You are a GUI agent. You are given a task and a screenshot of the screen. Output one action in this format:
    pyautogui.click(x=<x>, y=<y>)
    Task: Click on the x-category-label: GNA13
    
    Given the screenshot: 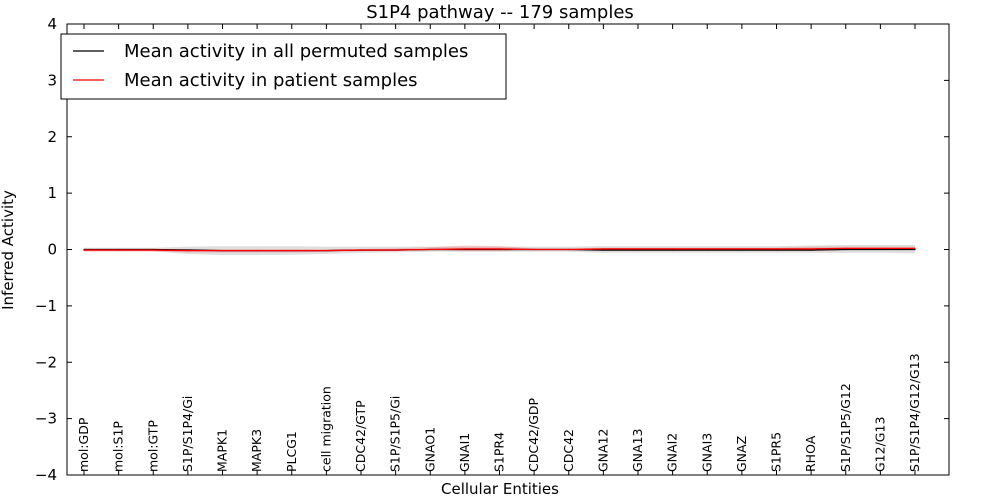 What is the action you would take?
    pyautogui.click(x=637, y=451)
    